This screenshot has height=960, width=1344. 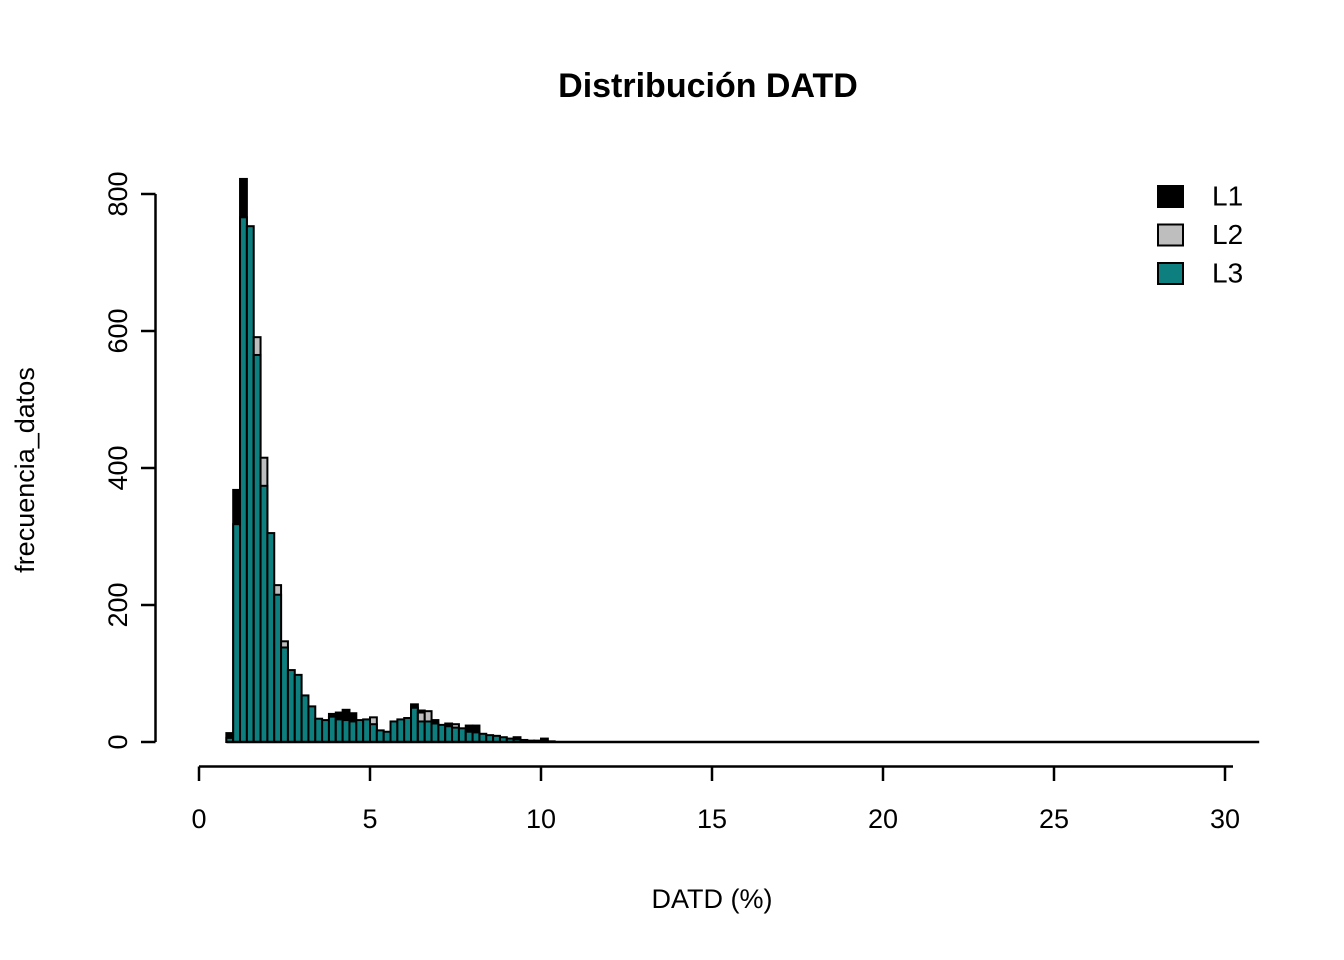 What do you see at coordinates (198, 819) in the screenshot?
I see `x-tick-label: 0` at bounding box center [198, 819].